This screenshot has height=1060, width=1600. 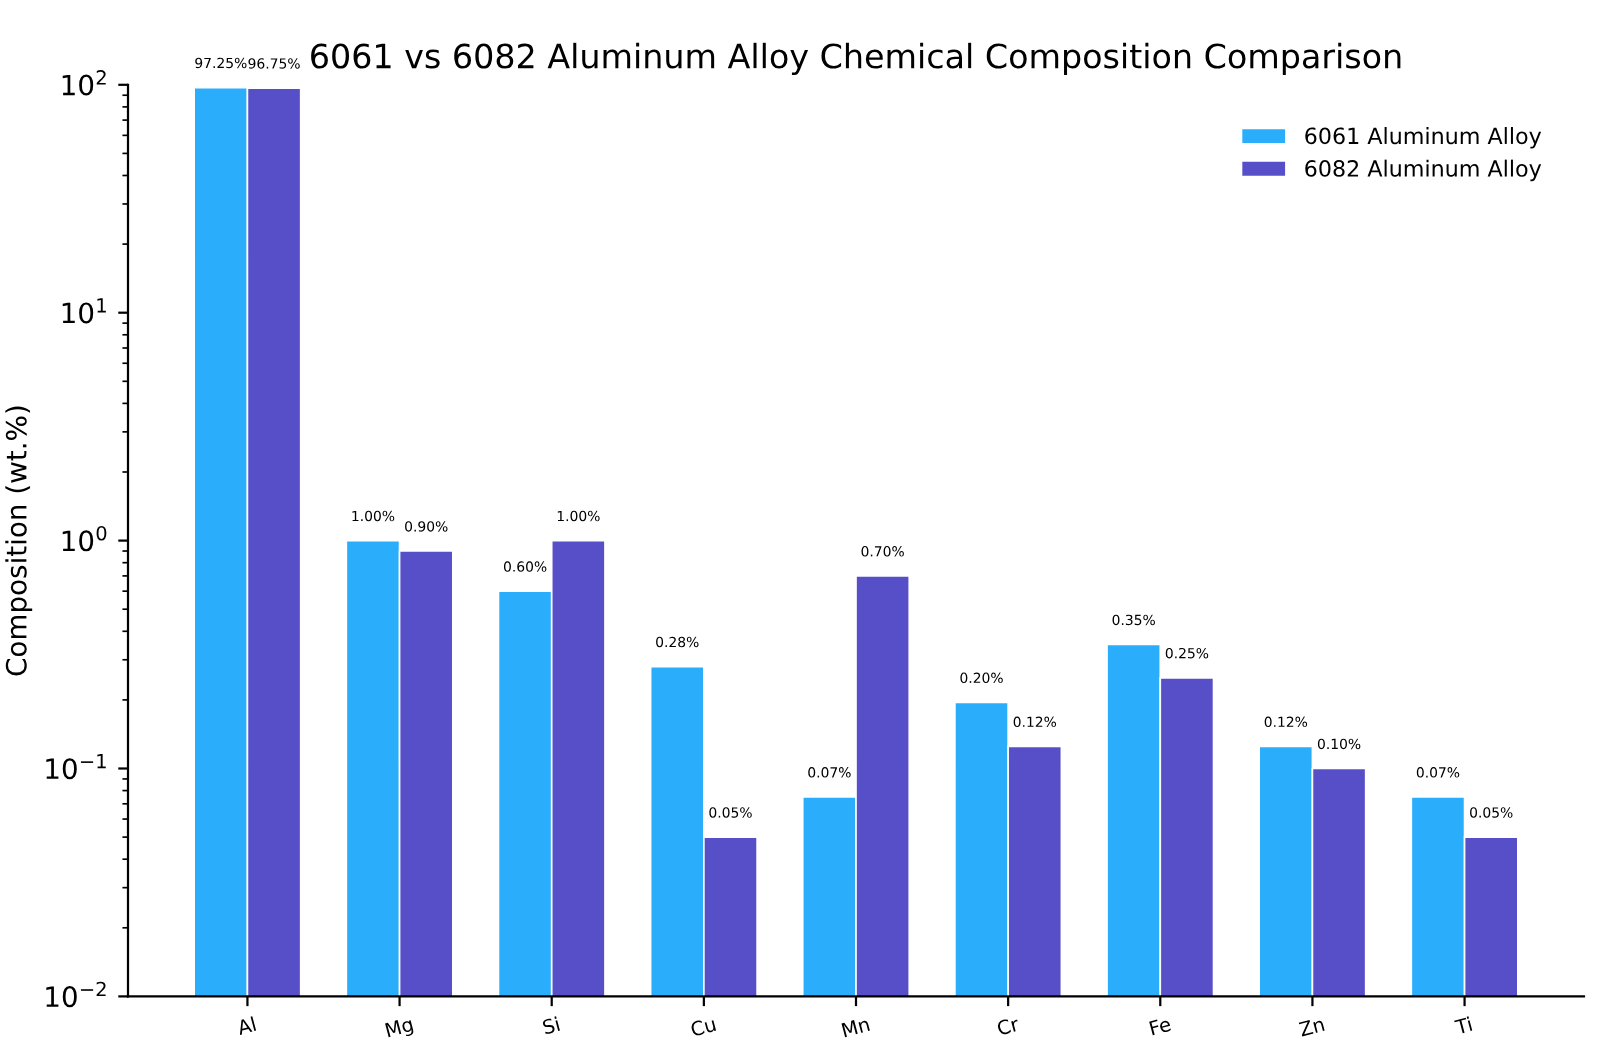 I want to click on x-tick-label: Cu, so click(x=703, y=1026).